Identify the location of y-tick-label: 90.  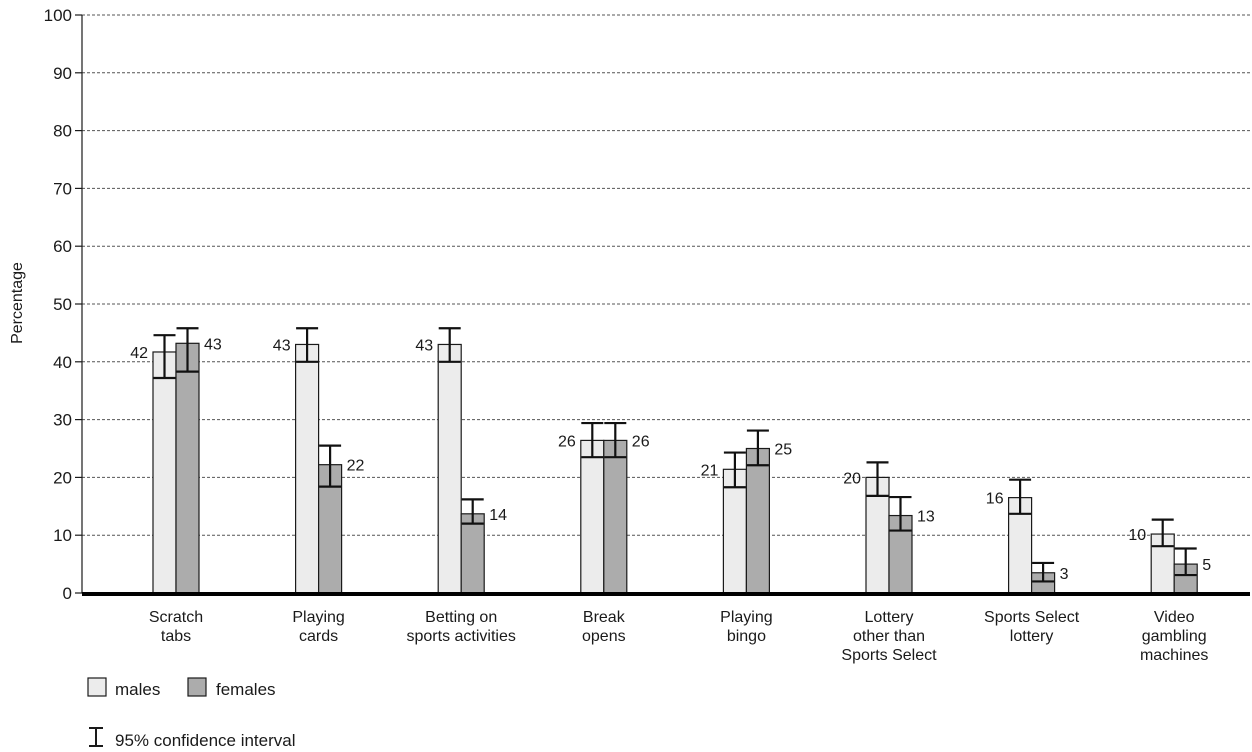
(62, 73).